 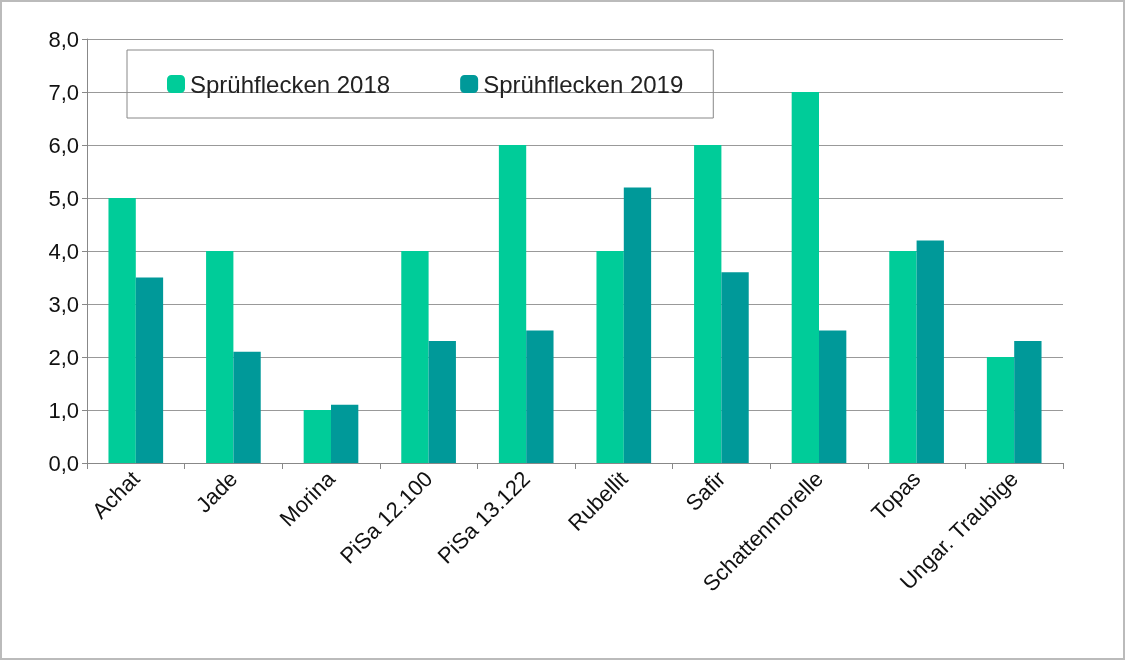 What do you see at coordinates (63, 251) in the screenshot?
I see `y-tick-label: 4,0` at bounding box center [63, 251].